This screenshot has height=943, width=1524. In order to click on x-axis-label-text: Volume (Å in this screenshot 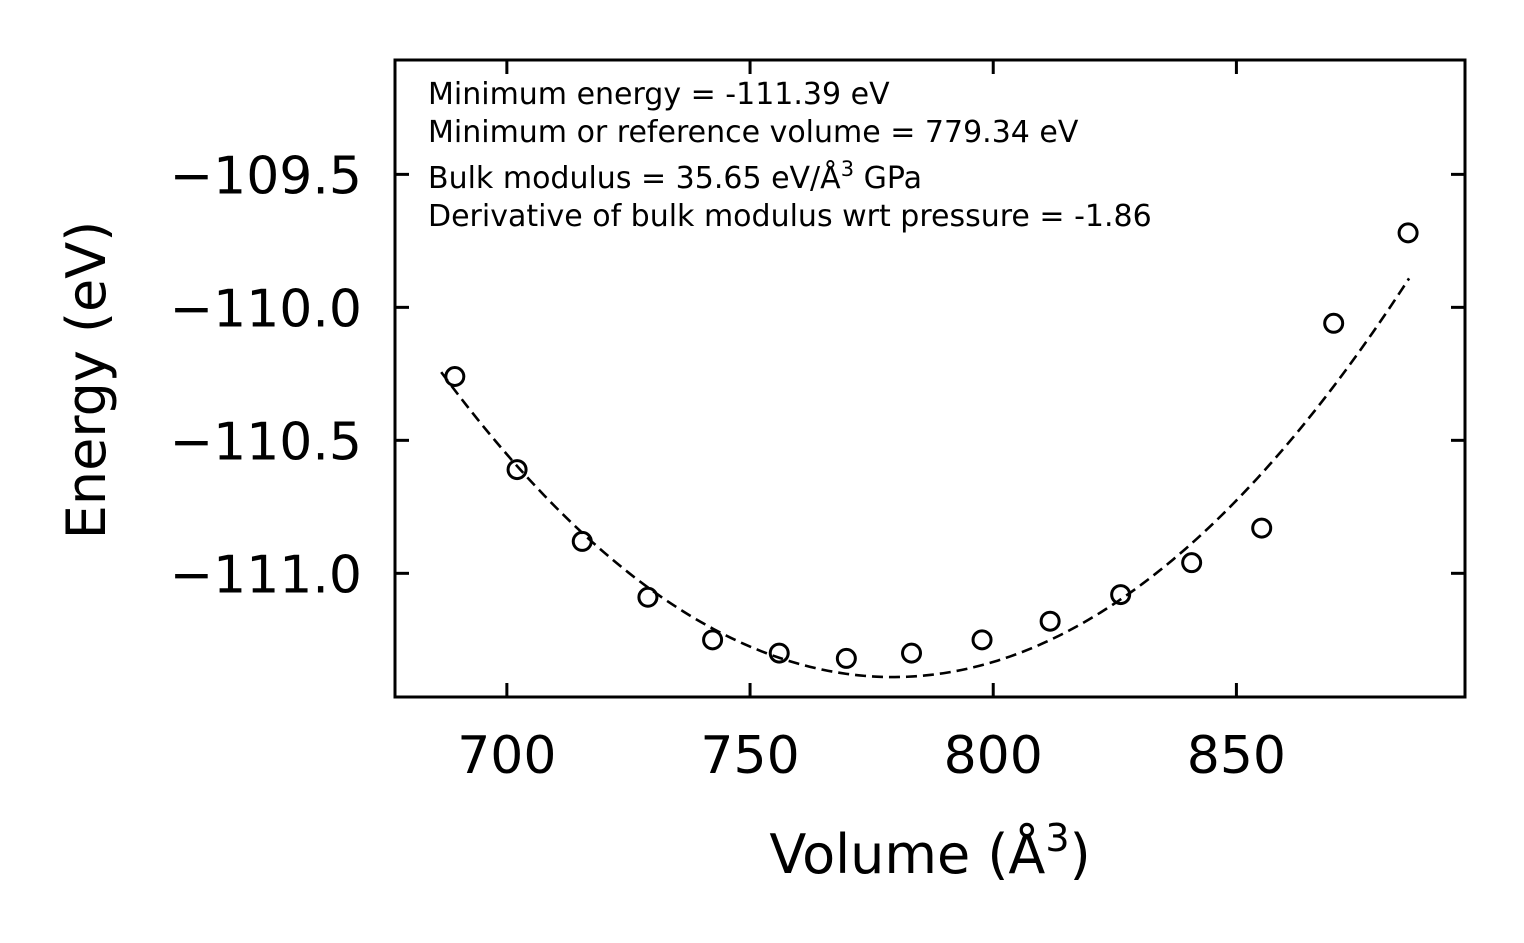, I will do `click(907, 854)`.